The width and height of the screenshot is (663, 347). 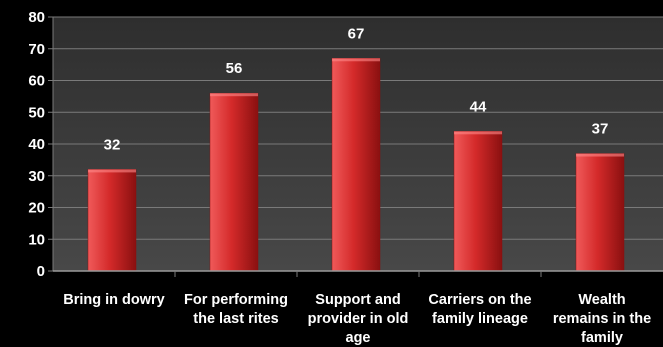 I want to click on y-tick-label: 0, so click(x=41, y=271).